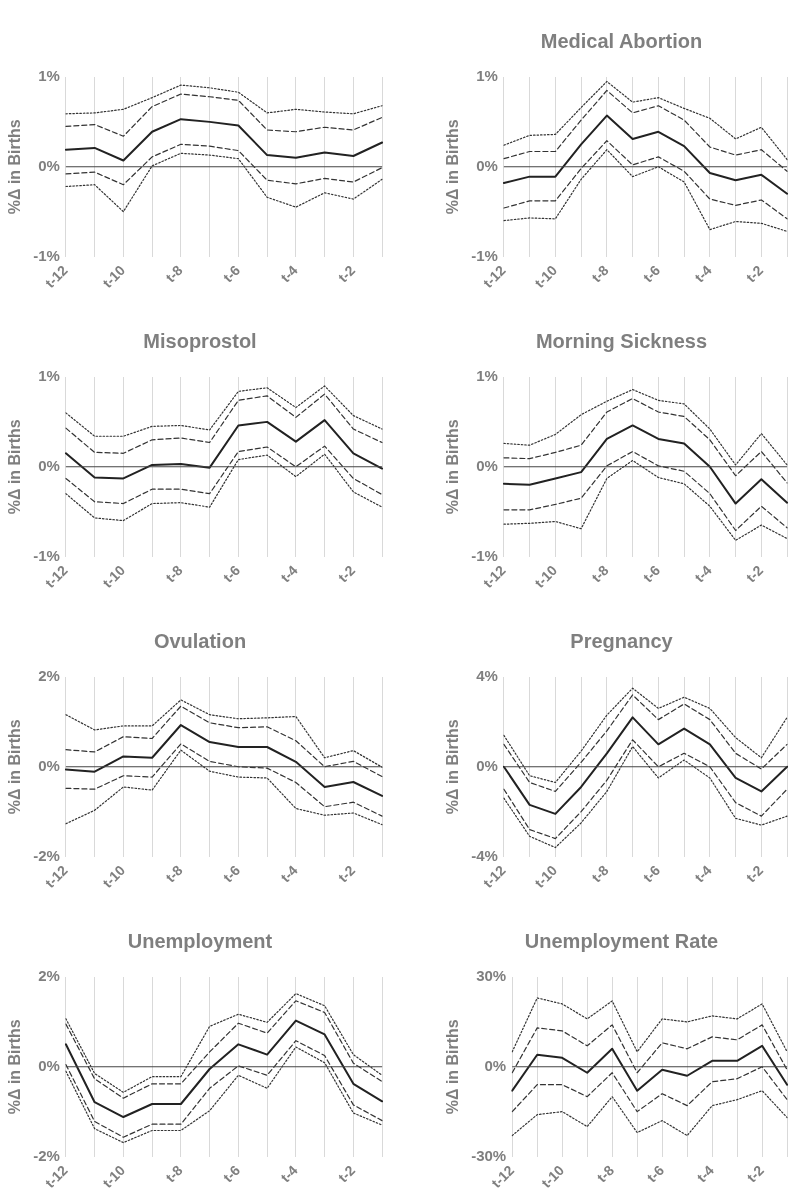  Describe the element at coordinates (489, 1155) in the screenshot. I see `y-tick-label: -30%` at that location.